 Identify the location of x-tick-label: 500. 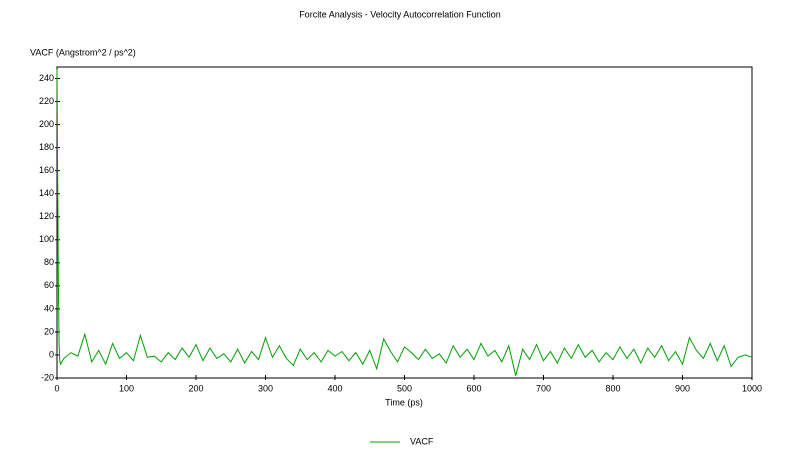
(404, 388).